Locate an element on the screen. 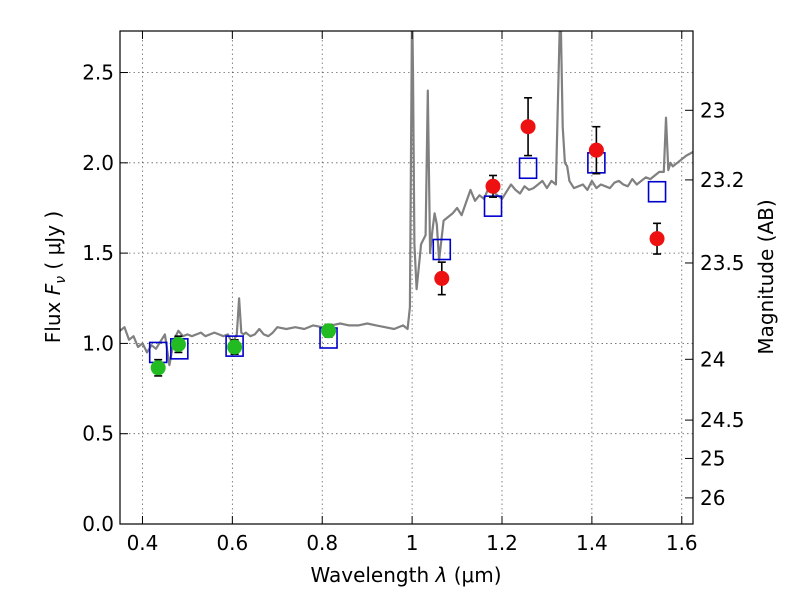  x-tick-label: 1.6 is located at coordinates (682, 543).